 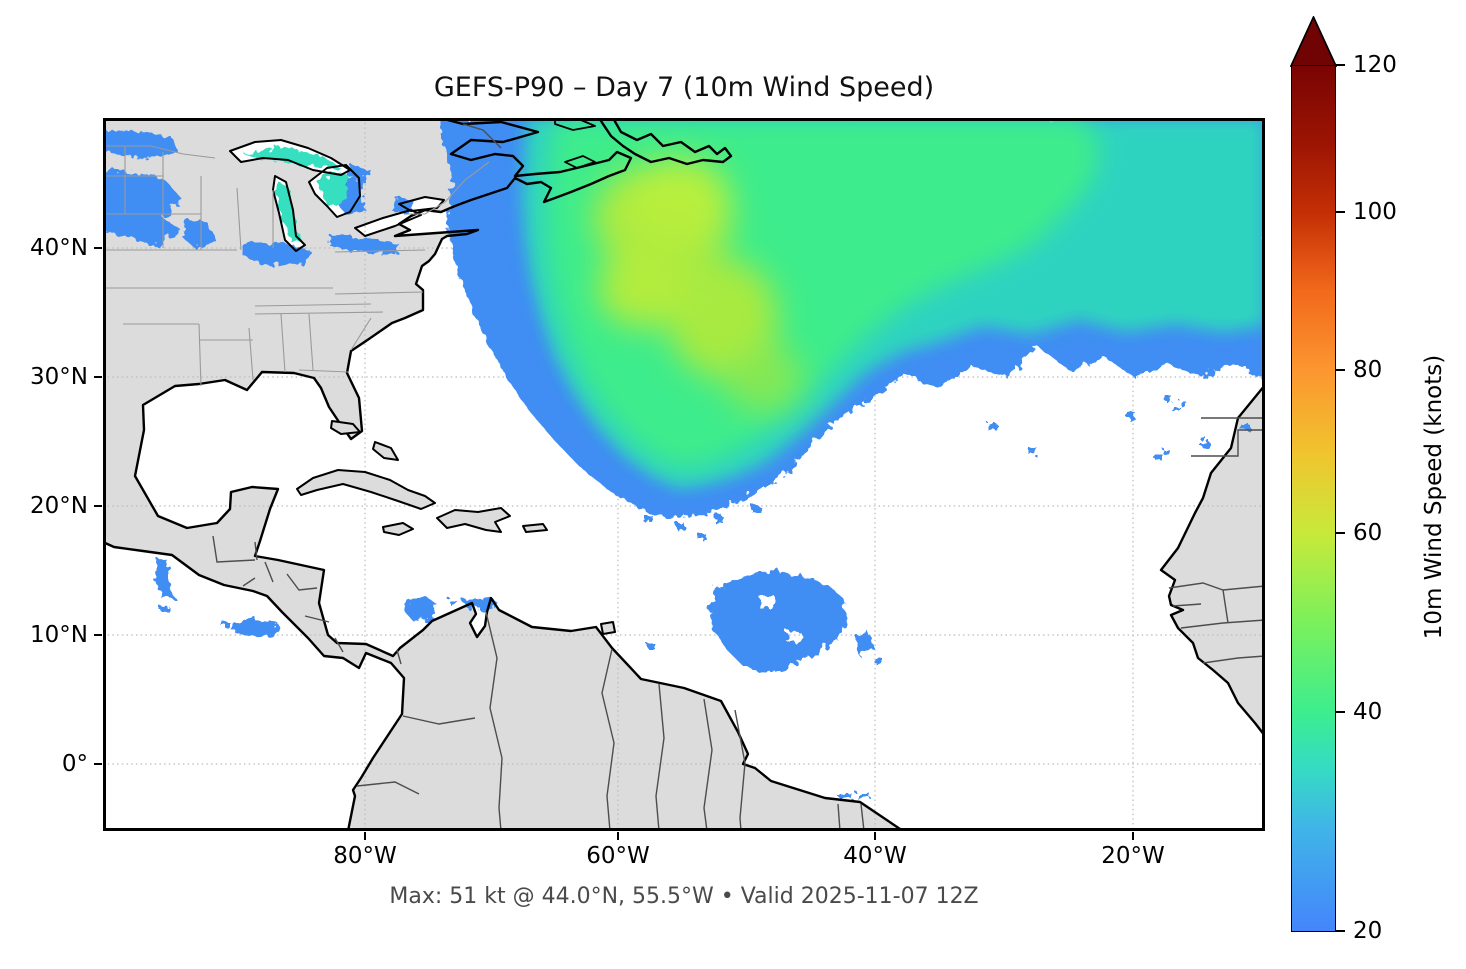 I want to click on state-borders, so click(x=296, y=266).